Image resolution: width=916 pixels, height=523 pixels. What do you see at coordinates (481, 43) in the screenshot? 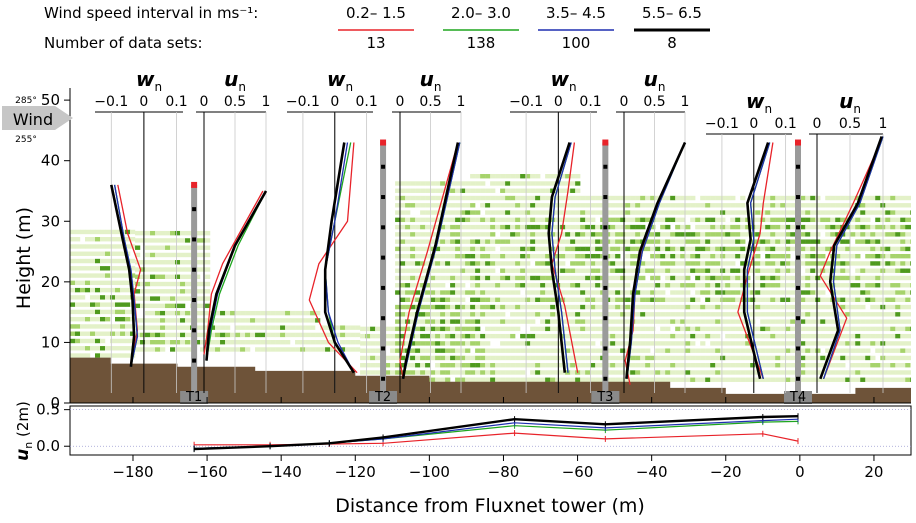
I see `legend-count-2: 138` at bounding box center [481, 43].